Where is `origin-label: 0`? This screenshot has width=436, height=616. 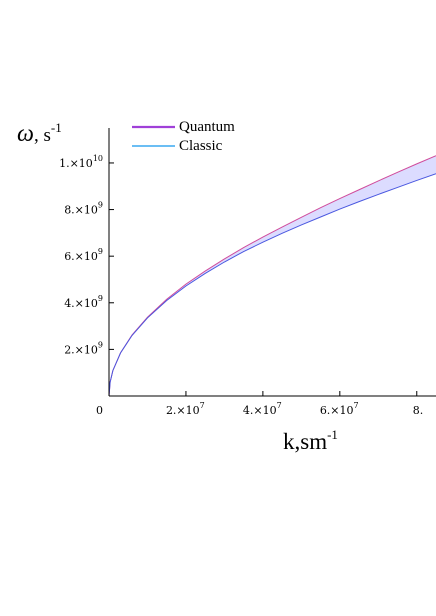
origin-label: 0 is located at coordinates (99, 410).